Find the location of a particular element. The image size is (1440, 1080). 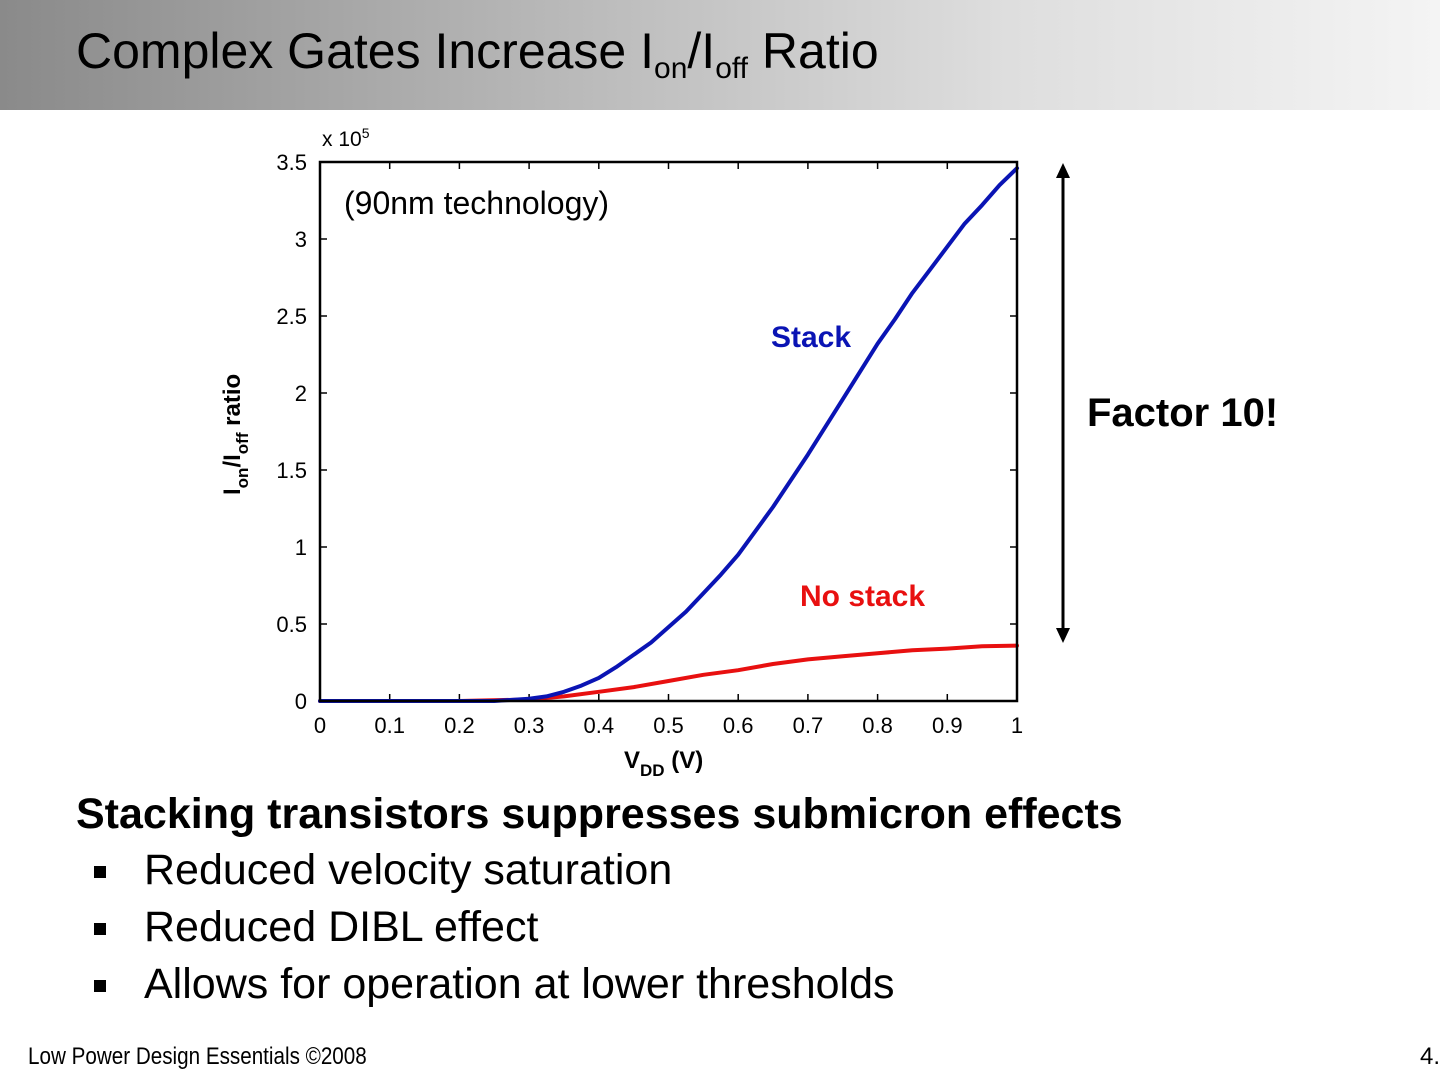

x-tick-label: 0.3 is located at coordinates (529, 725).